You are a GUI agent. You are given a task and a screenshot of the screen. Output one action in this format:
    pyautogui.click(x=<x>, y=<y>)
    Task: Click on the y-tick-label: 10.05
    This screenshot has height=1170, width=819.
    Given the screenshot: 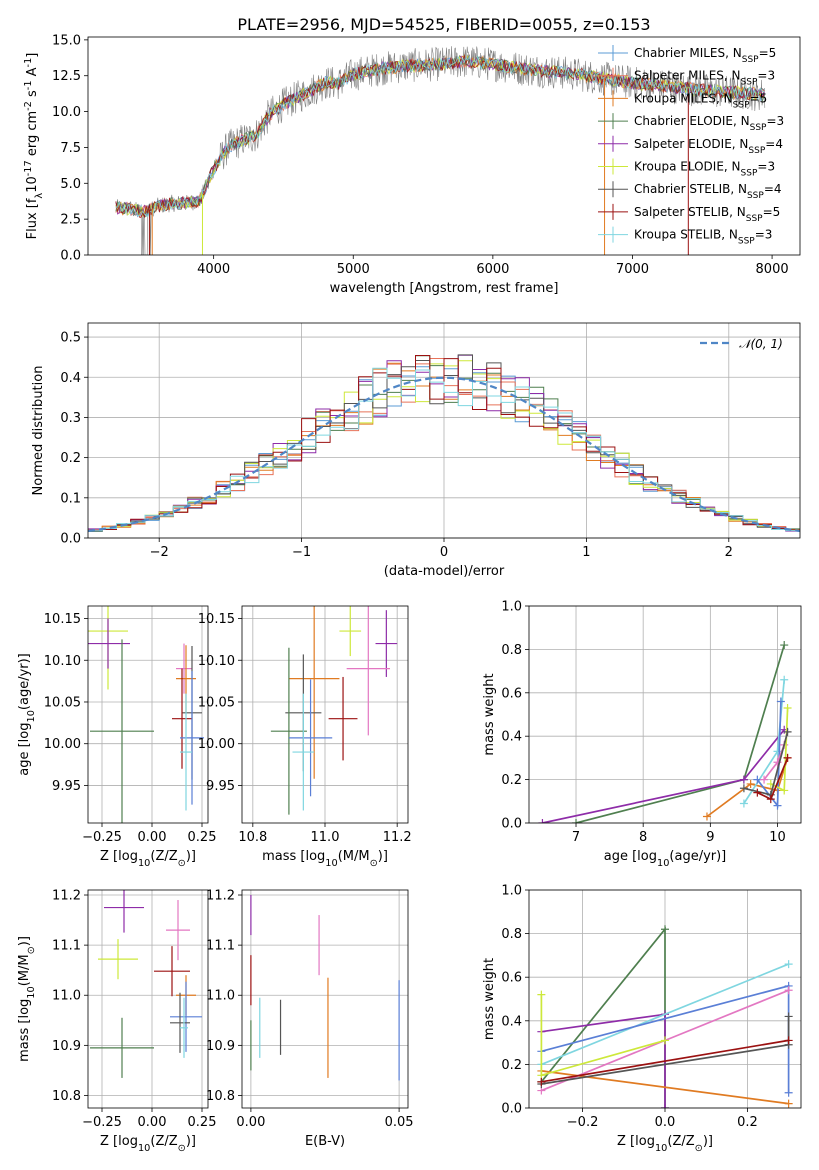 What is the action you would take?
    pyautogui.click(x=62, y=702)
    